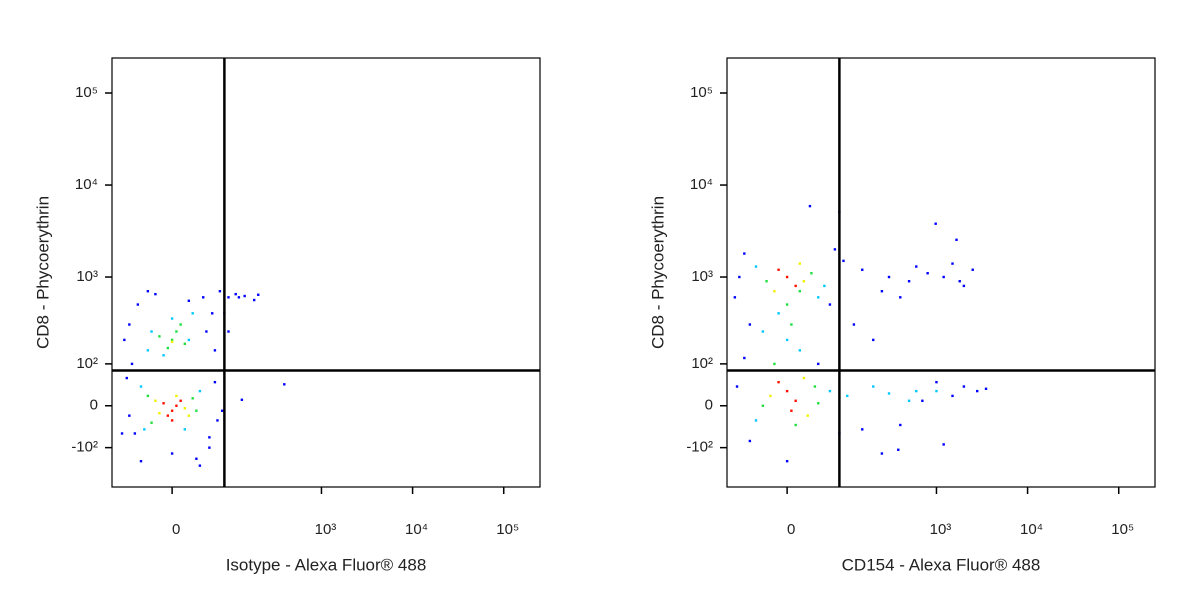  Describe the element at coordinates (326, 564) in the screenshot. I see `x-axis-label: Isotype - Alexa Fluor® 488` at that location.